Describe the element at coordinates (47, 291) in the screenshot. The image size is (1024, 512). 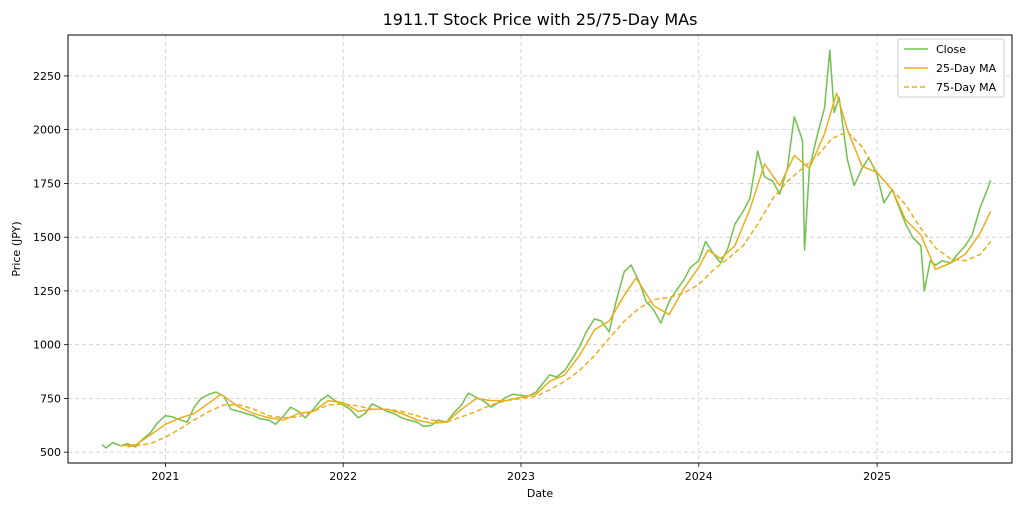
I see `y-tick-label: 1250` at that location.